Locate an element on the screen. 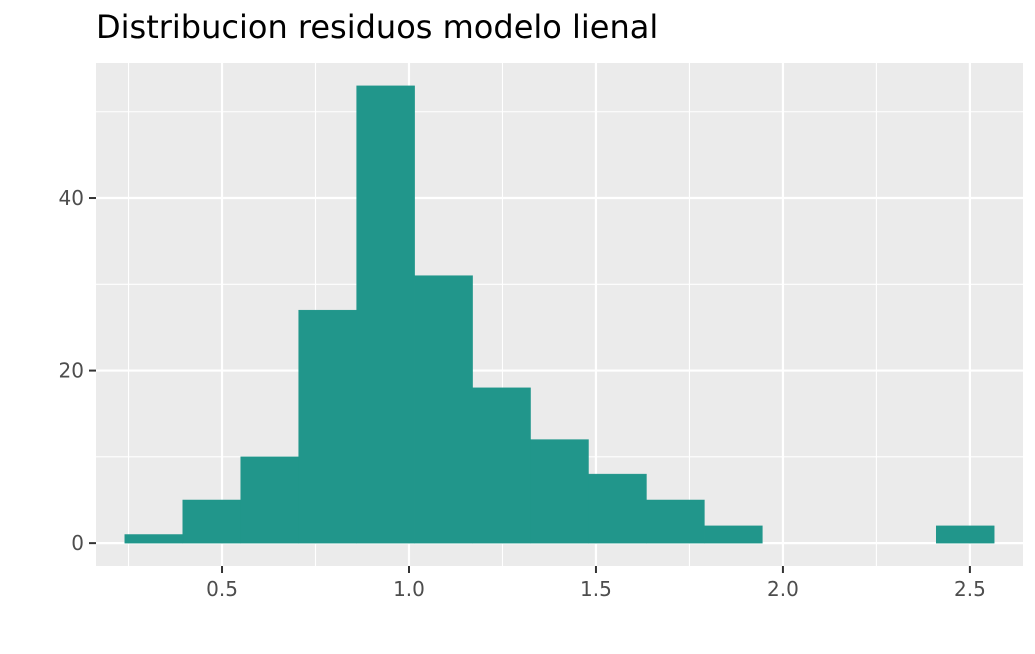 This screenshot has height=654, width=1035. y-tick-label: 0 is located at coordinates (77, 543).